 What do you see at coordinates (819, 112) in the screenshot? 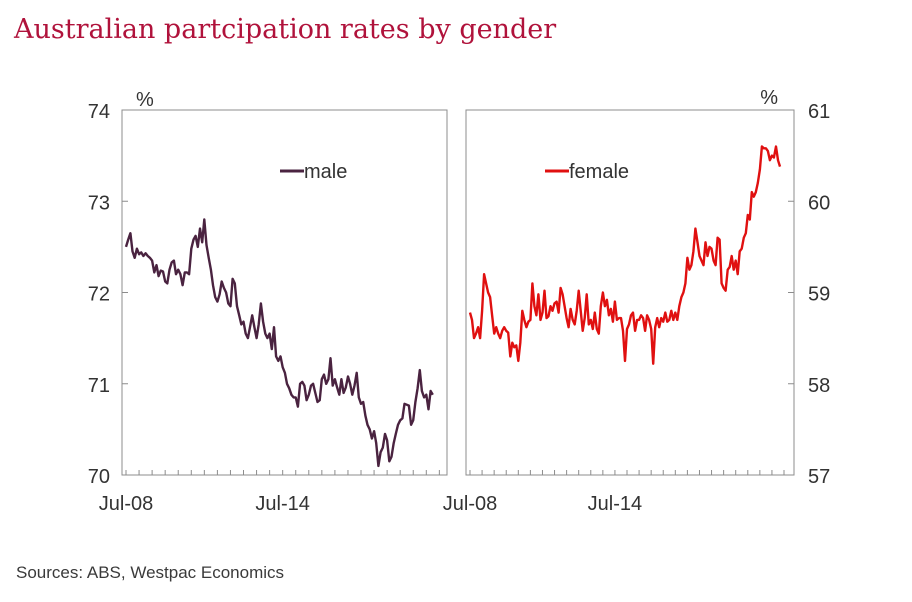
I see `y-tick-label: 61` at bounding box center [819, 112].